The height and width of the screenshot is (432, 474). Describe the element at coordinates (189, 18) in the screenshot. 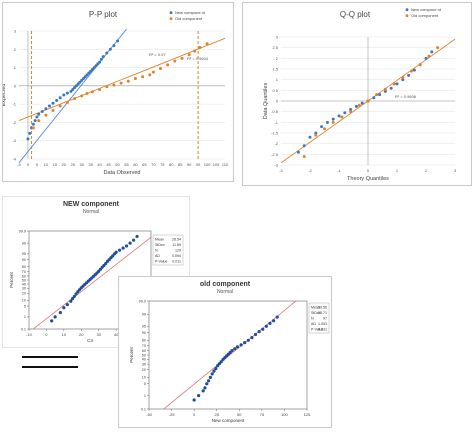

I see `legend-label: Old component` at that location.